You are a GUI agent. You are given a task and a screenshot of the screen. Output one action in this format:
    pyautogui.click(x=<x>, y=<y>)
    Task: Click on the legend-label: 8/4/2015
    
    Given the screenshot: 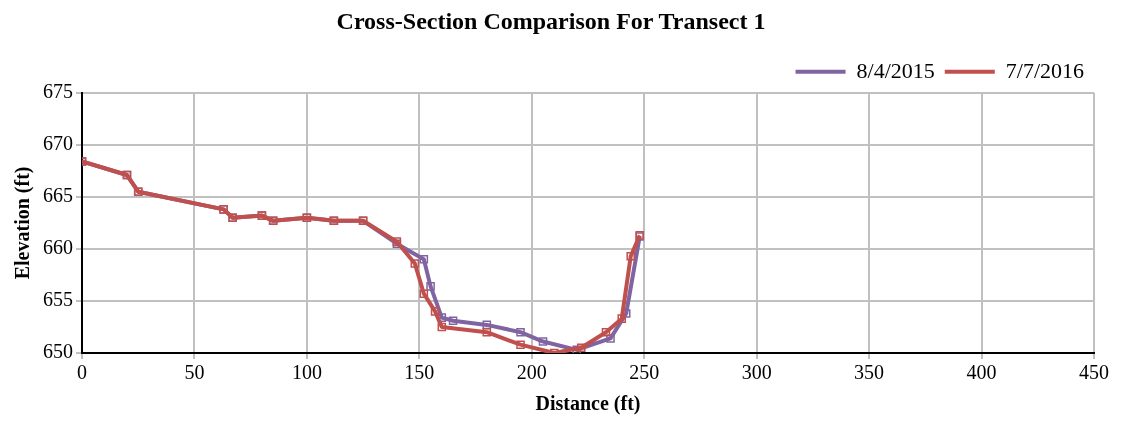 What is the action you would take?
    pyautogui.click(x=895, y=70)
    